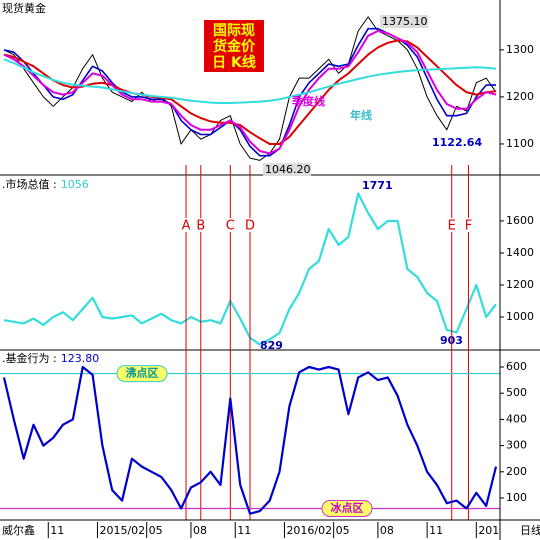 The width and height of the screenshot is (540, 540). I want to click on annotation: 1771, so click(377, 185).